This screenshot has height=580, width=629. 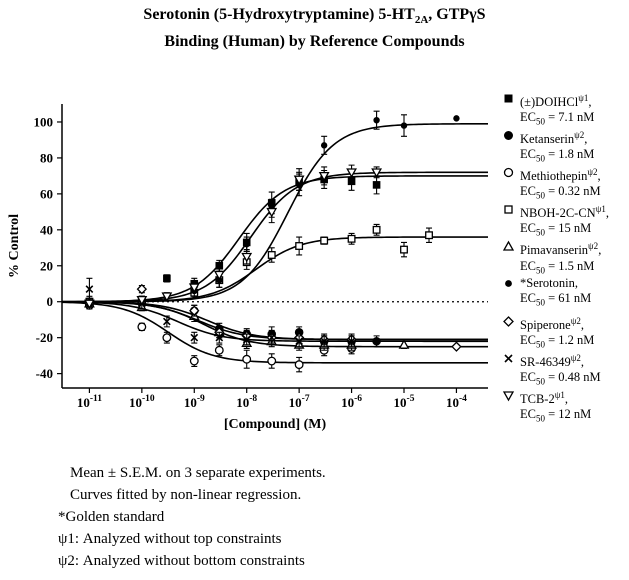 What do you see at coordinates (456, 402) in the screenshot?
I see `x-tick-label: 10⁻⁴` at bounding box center [456, 402].